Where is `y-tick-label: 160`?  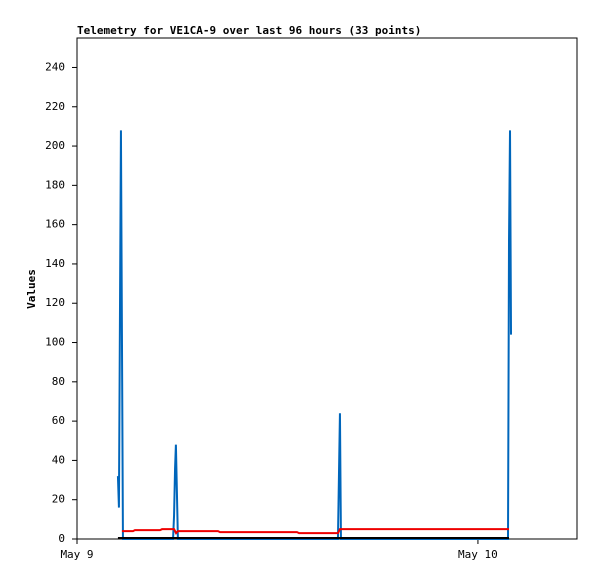 y-tick-label: 160 is located at coordinates (55, 224).